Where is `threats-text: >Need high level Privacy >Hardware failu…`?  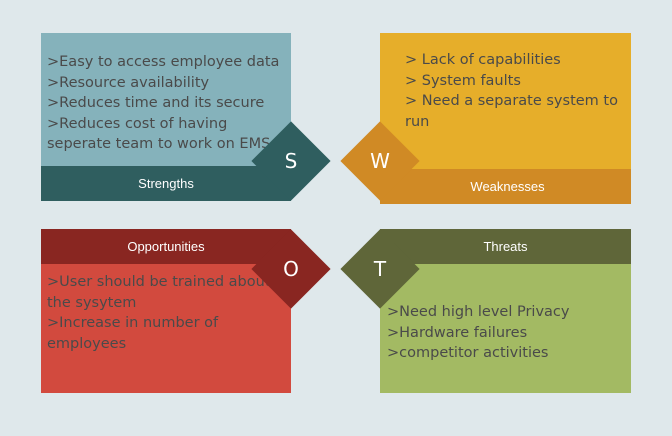 threats-text: >Need high level Privacy >Hardware failu… is located at coordinates (478, 332).